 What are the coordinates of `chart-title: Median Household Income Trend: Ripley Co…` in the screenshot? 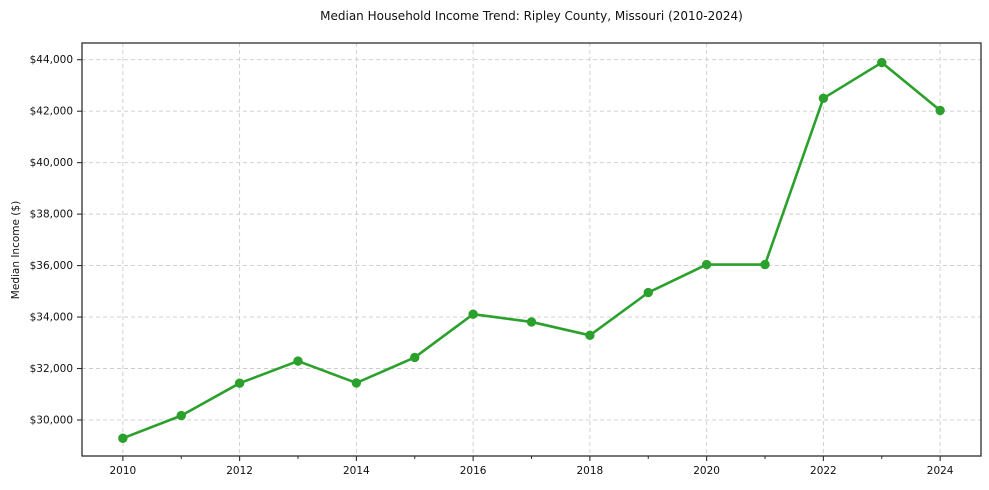 It's located at (531, 16).